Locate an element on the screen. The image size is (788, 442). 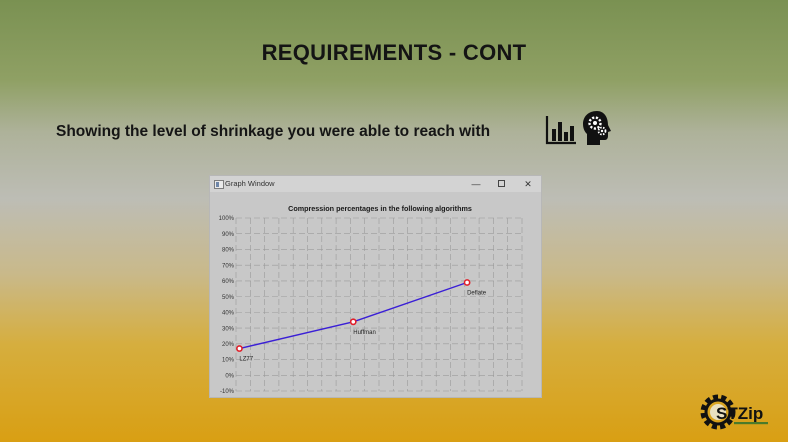
data-point-deflate is located at coordinates (467, 282).